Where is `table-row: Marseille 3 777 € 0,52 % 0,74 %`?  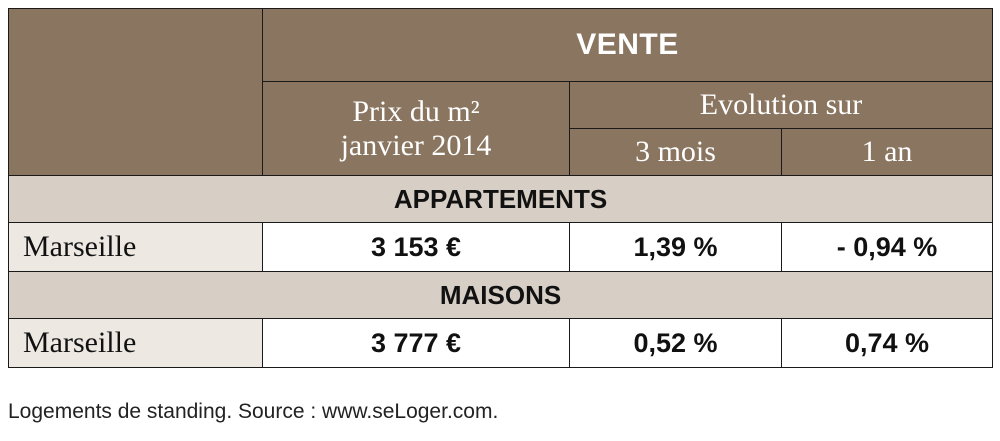 table-row: Marseille 3 777 € 0,52 % 0,74 % is located at coordinates (501, 343).